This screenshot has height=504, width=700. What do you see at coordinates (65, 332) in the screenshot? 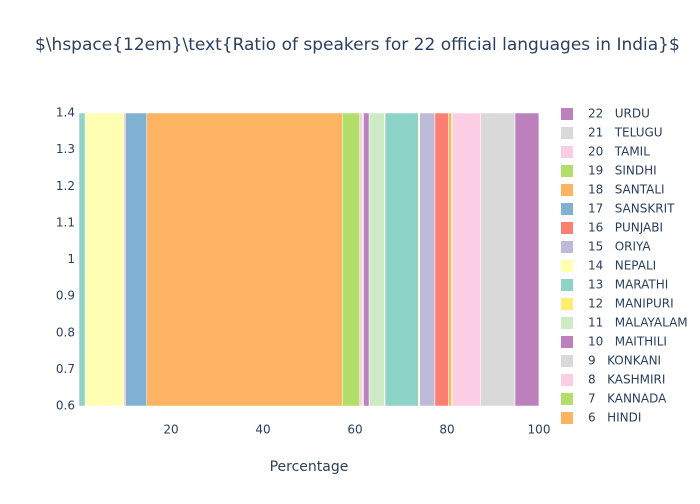
I see `y-tick-label: 0.8` at bounding box center [65, 332].